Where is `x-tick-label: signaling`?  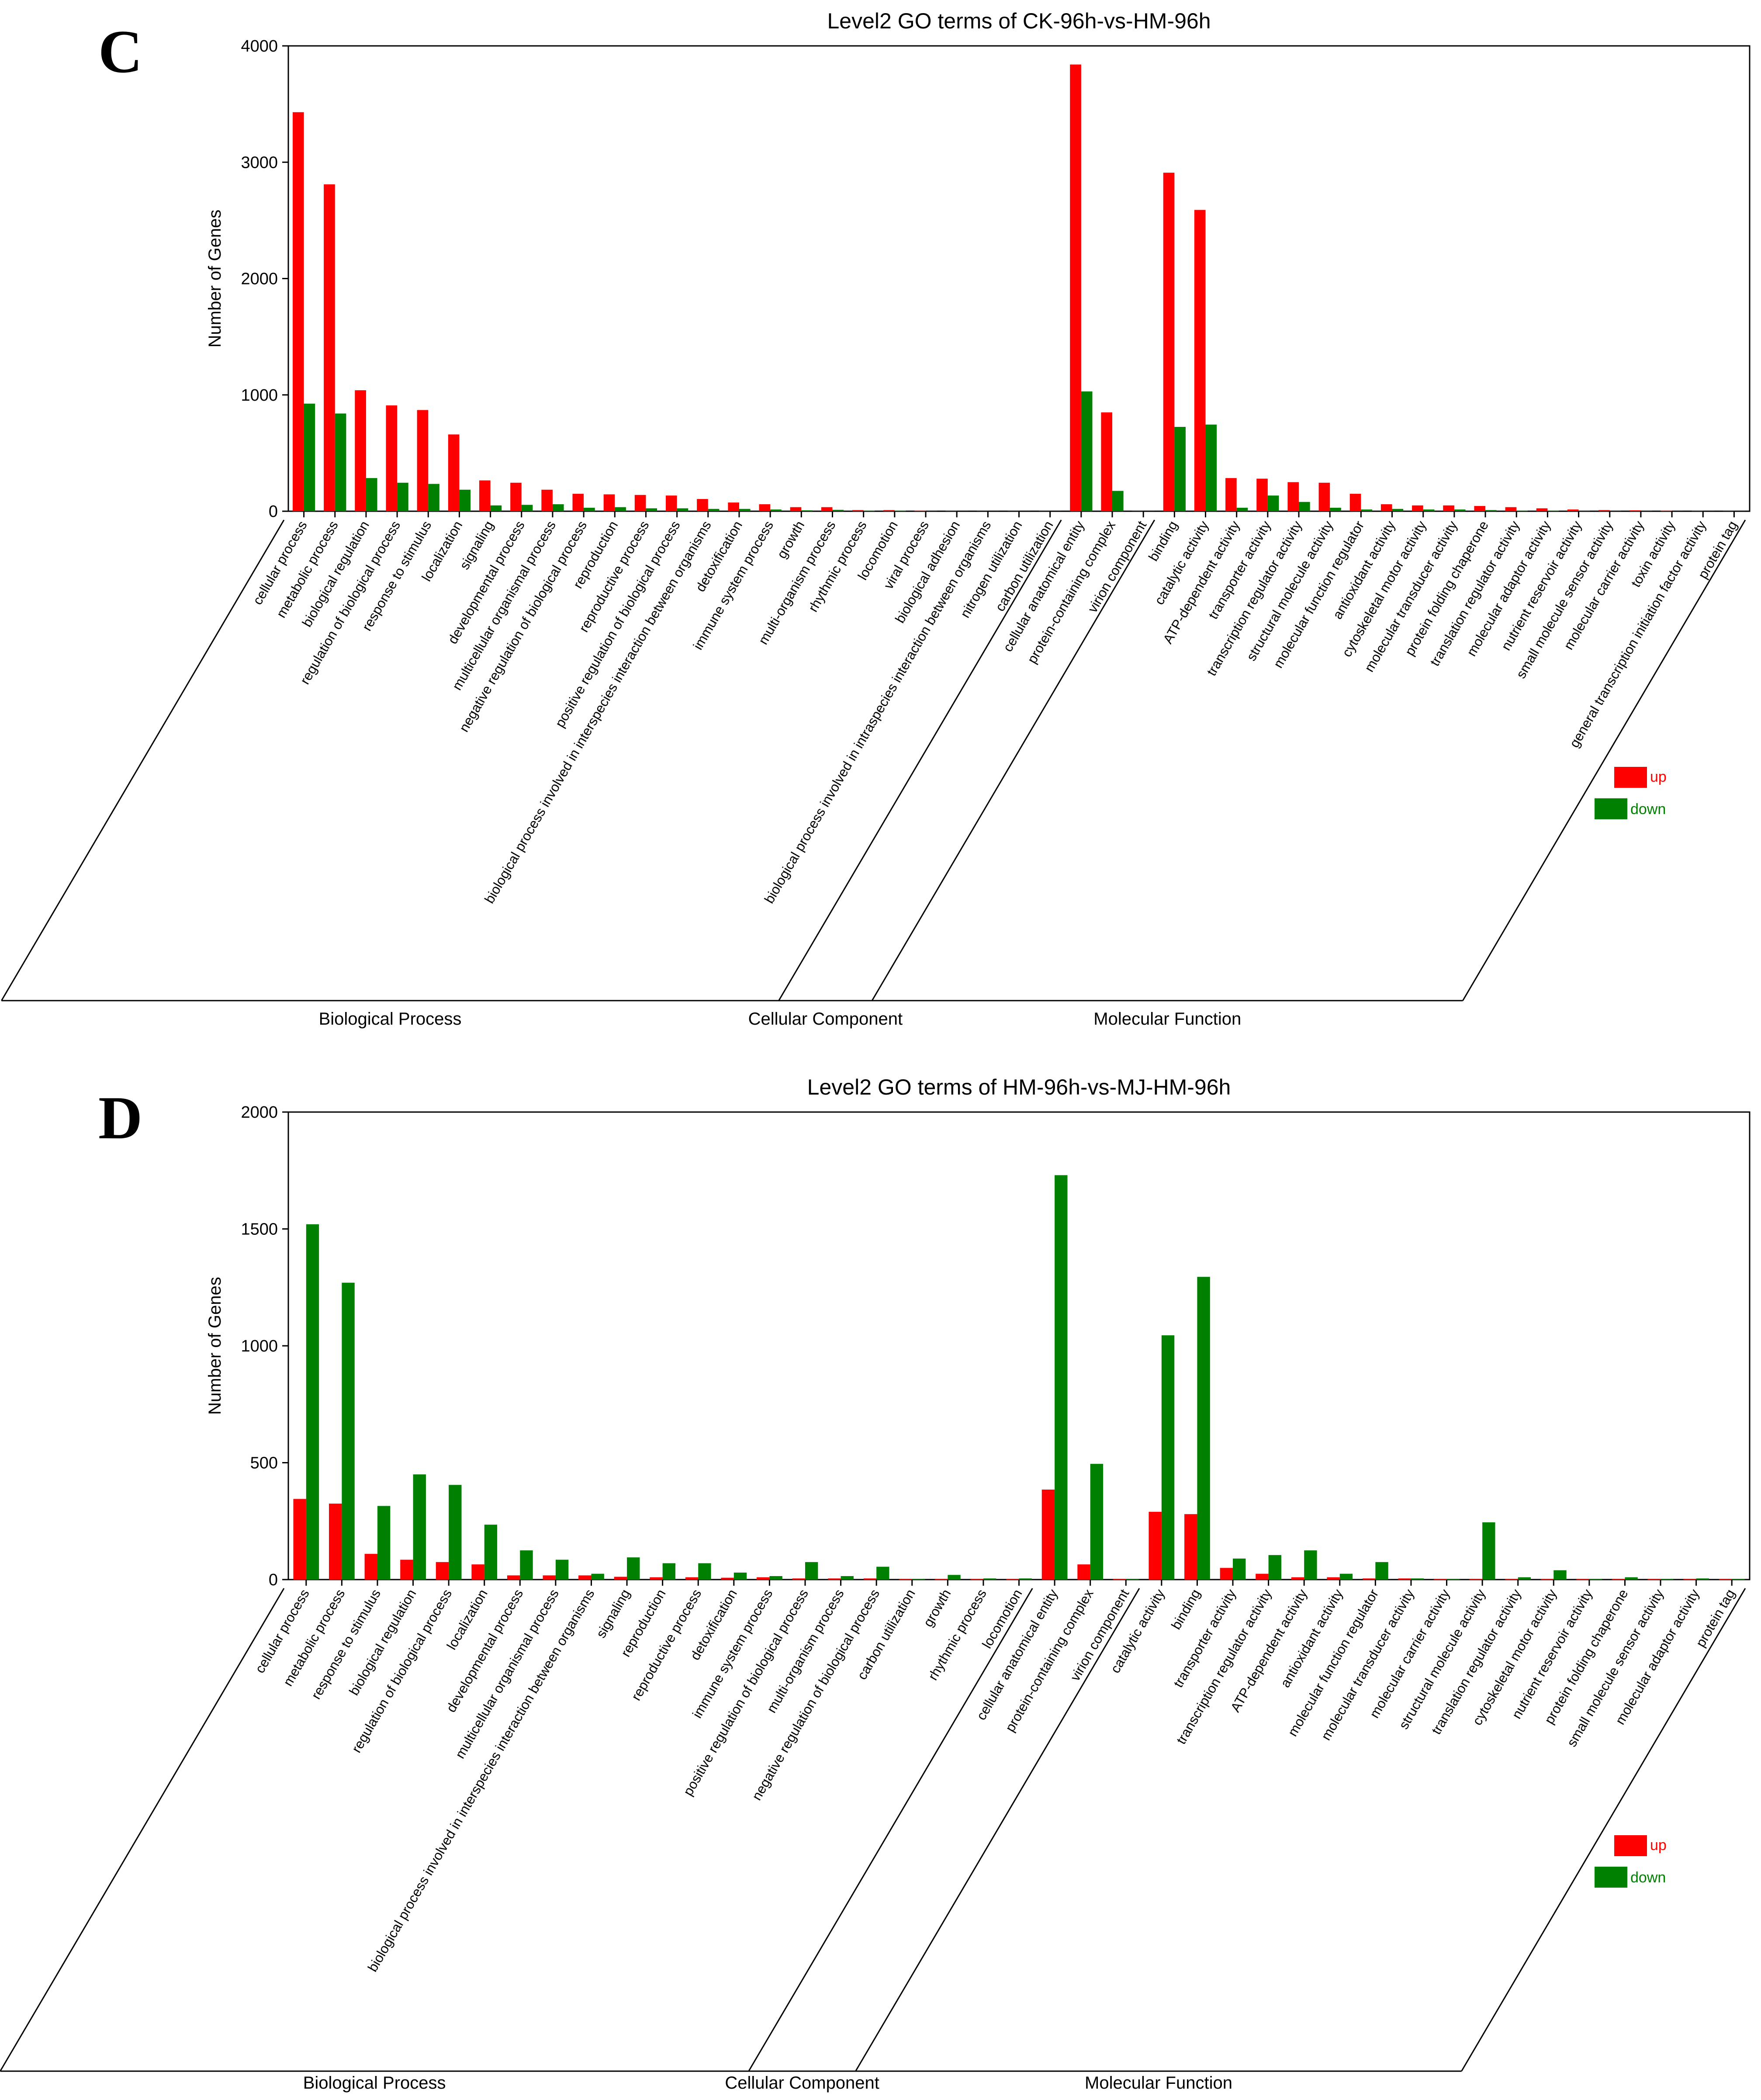
x-tick-label: signaling is located at coordinates (613, 1613).